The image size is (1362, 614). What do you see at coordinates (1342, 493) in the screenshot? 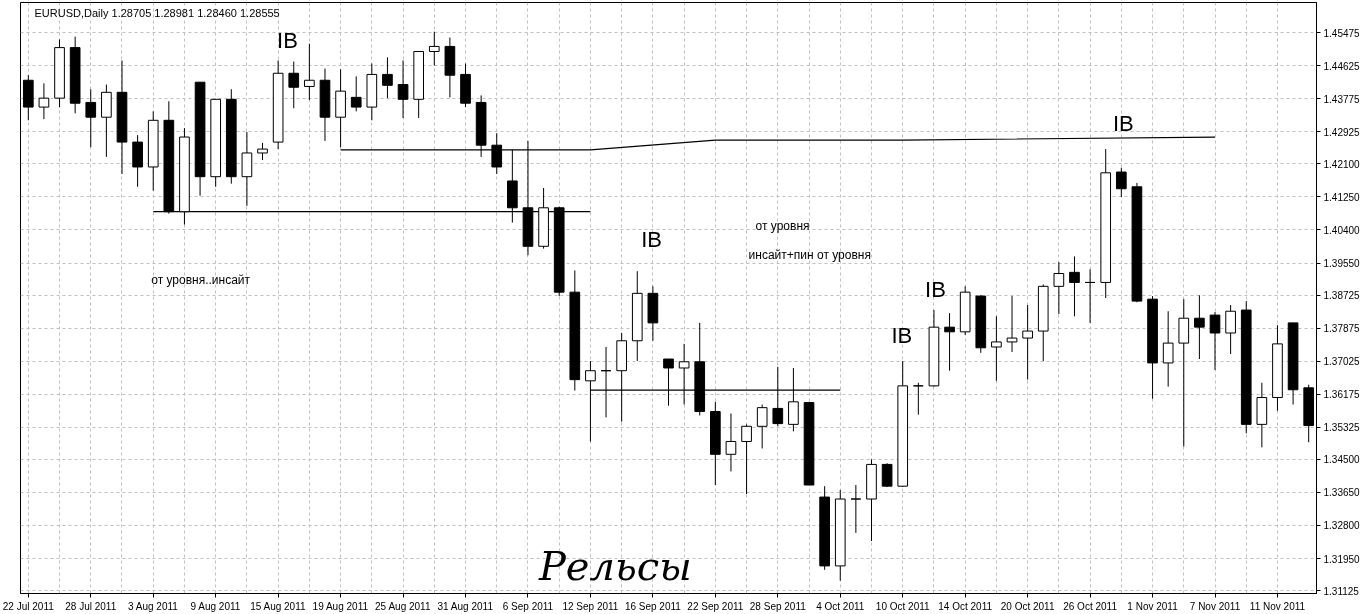
I see `y-tick-label: 1.33650` at bounding box center [1342, 493].